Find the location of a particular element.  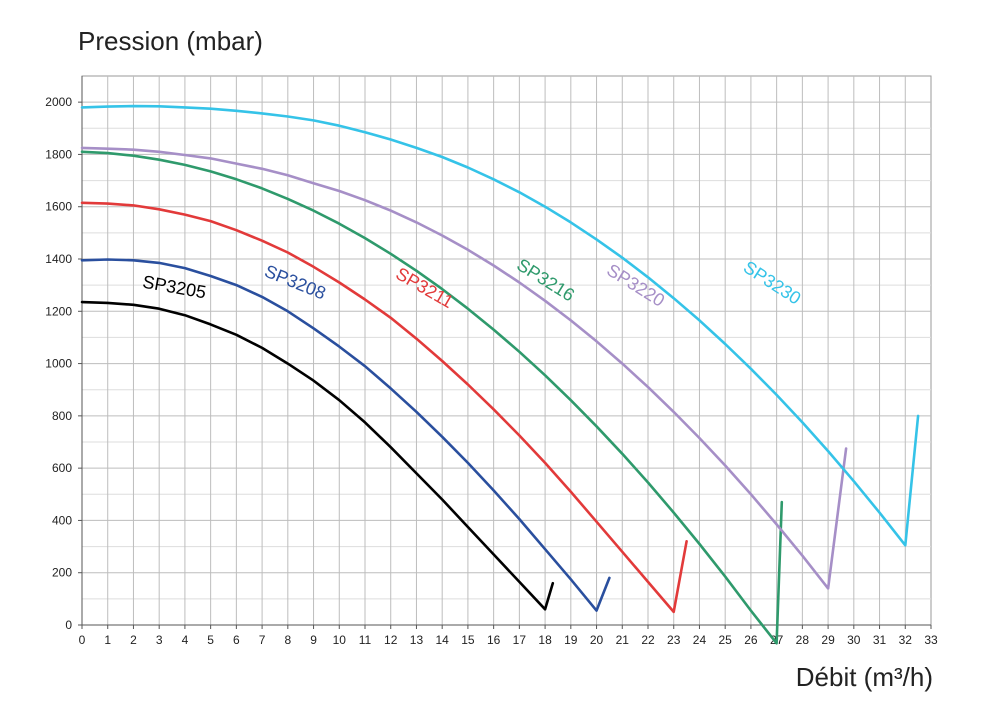

x-tick-label: 22 is located at coordinates (648, 640).